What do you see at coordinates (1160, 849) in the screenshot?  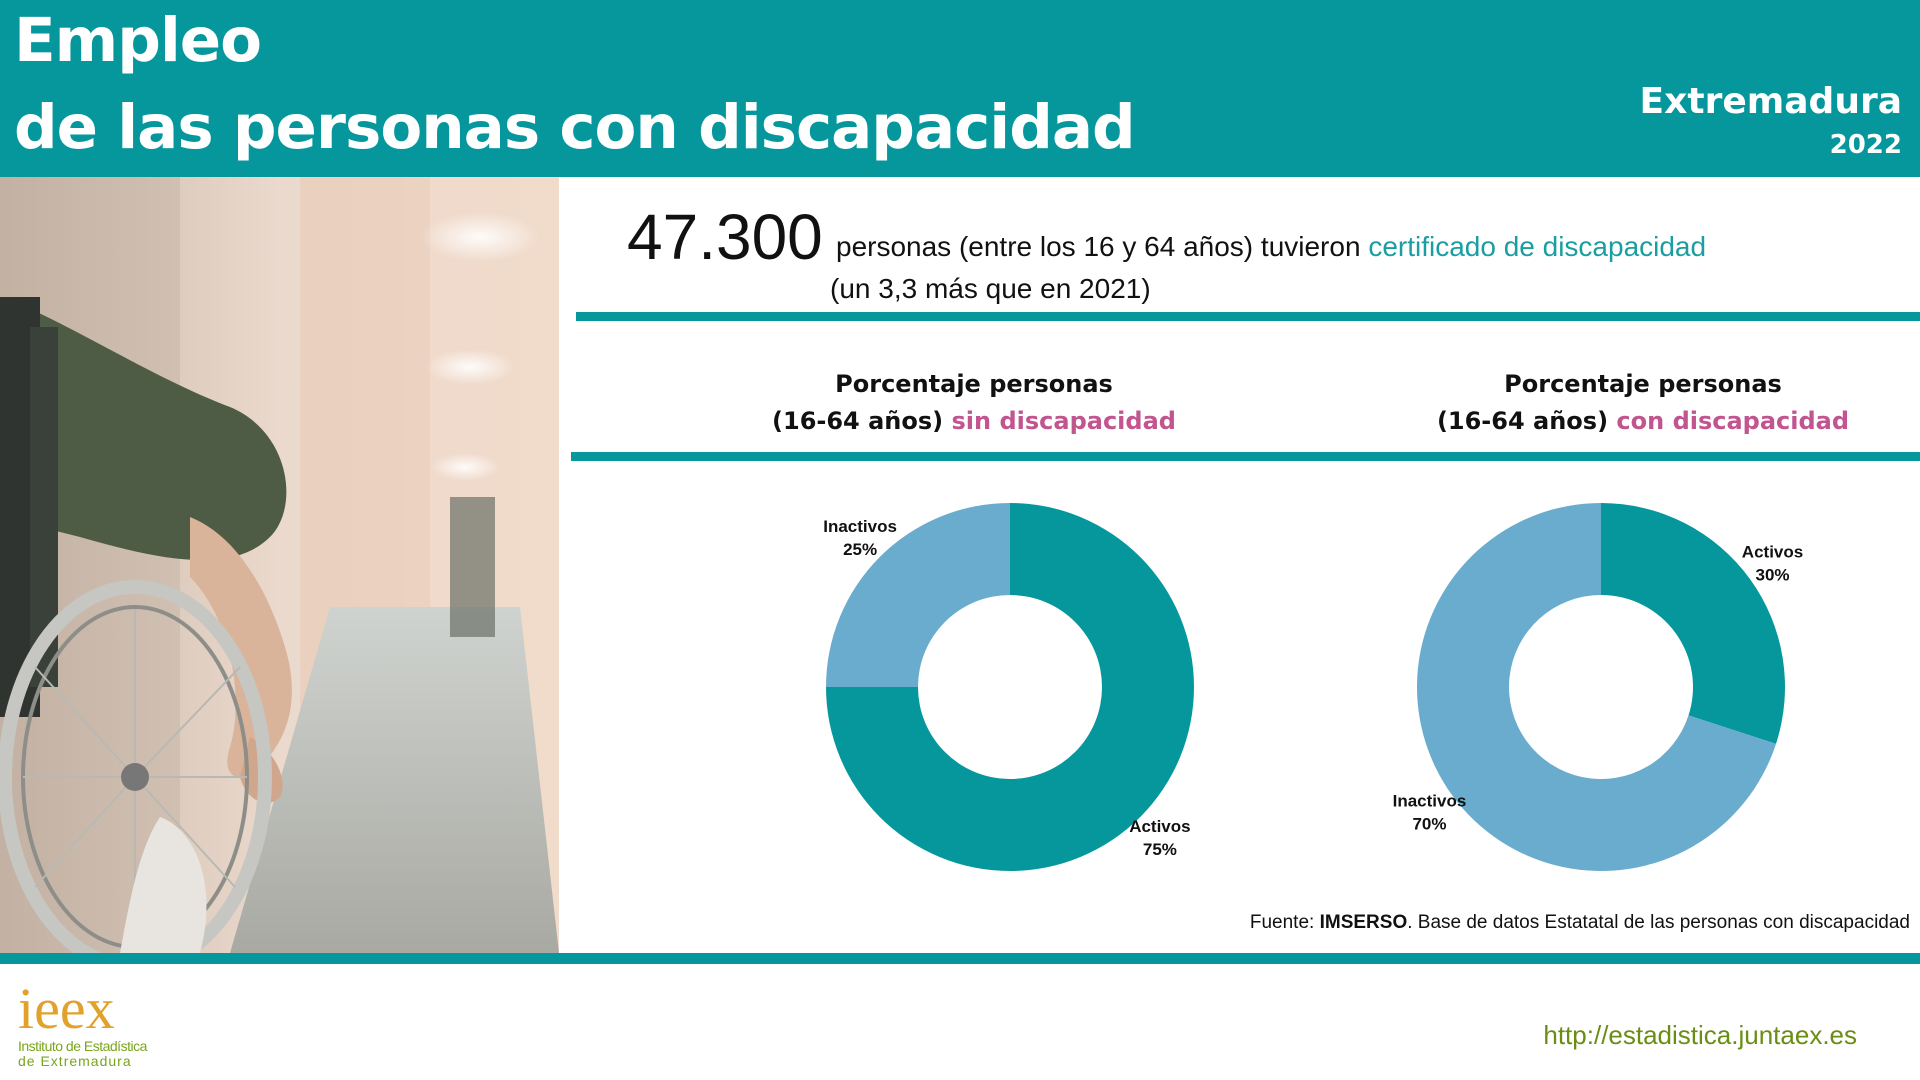 I see `slice-value-activos: 75%` at bounding box center [1160, 849].